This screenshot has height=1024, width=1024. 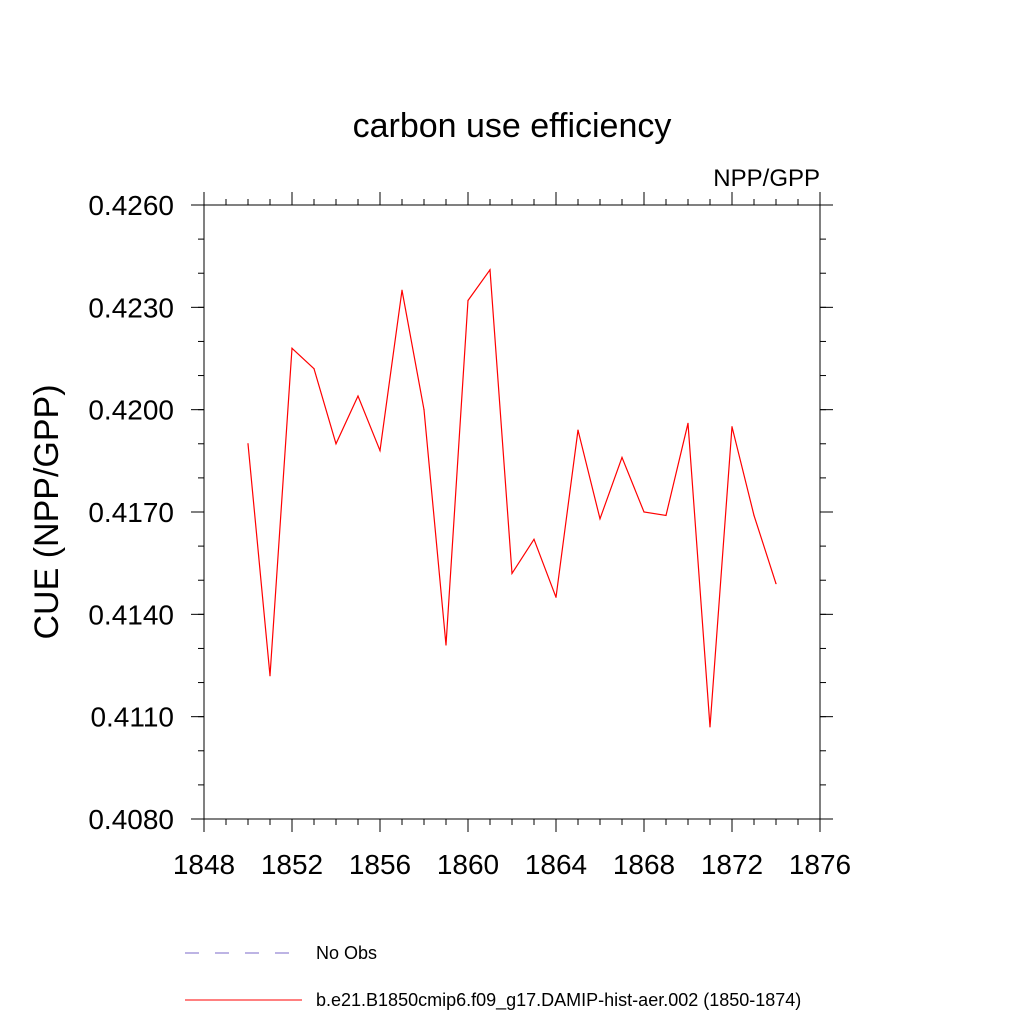 What do you see at coordinates (644, 864) in the screenshot?
I see `x-tick-label: 1868` at bounding box center [644, 864].